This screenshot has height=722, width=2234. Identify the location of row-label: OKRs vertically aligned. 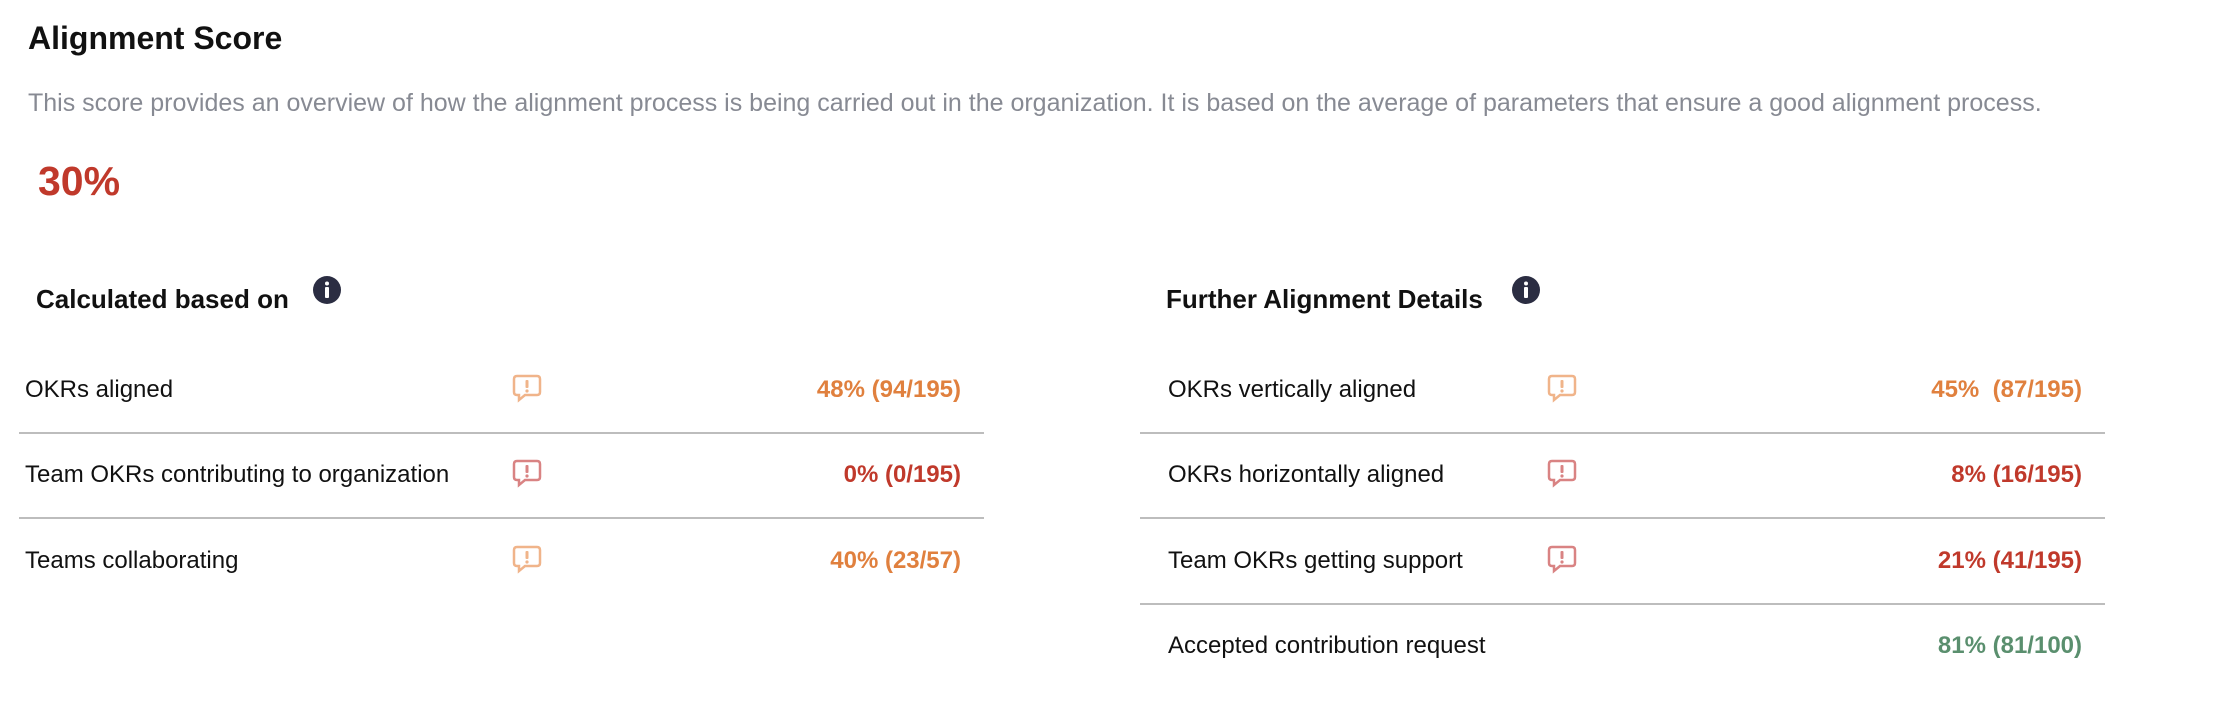
(1292, 389).